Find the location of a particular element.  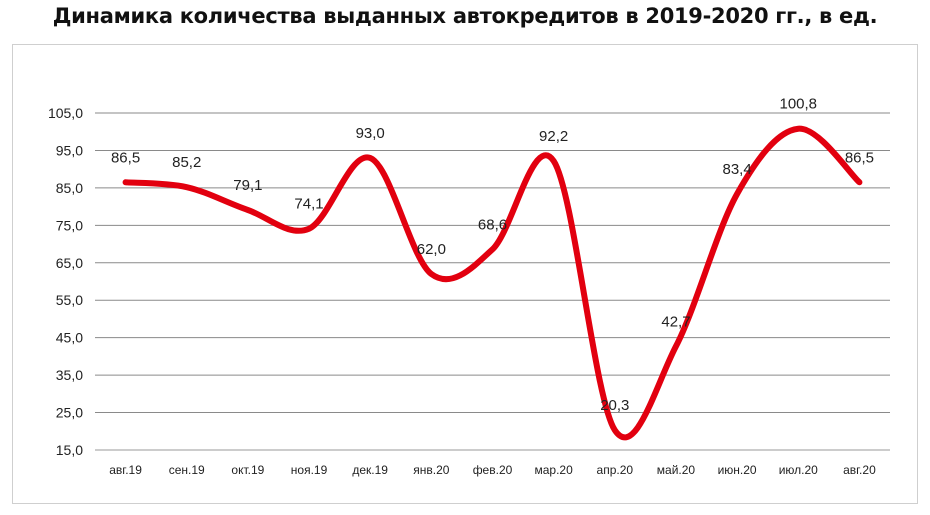

y-tick-label: 25,0 is located at coordinates (69, 413).